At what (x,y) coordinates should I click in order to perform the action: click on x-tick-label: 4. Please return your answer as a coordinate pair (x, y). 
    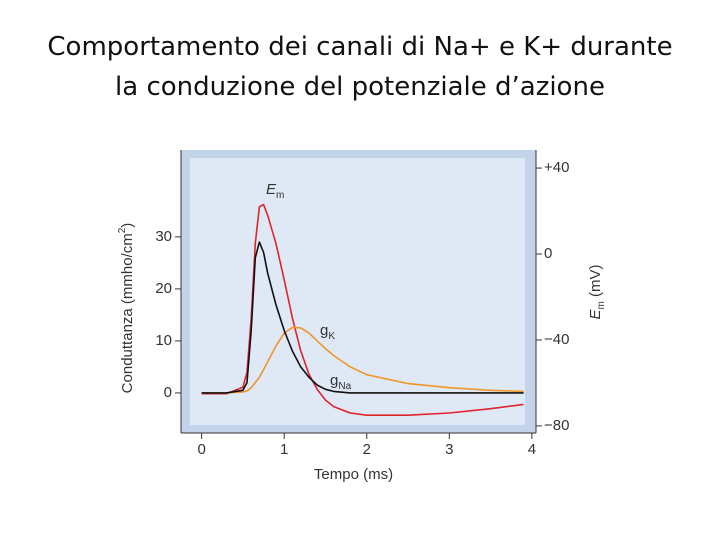
    Looking at the image, I should click on (532, 449).